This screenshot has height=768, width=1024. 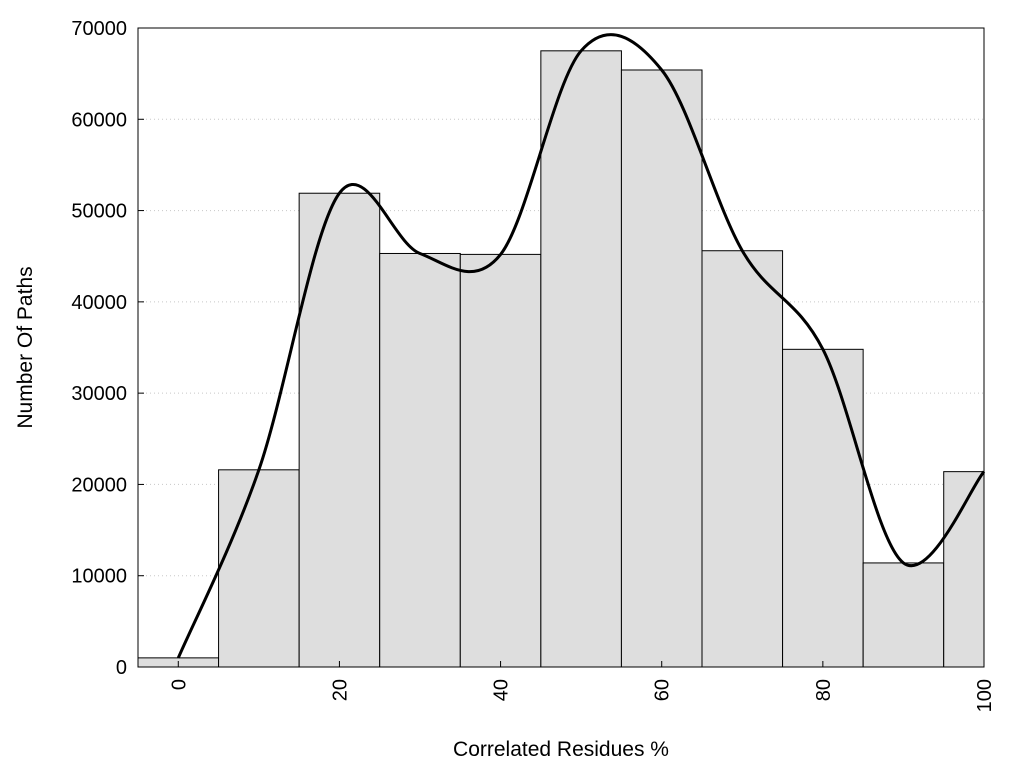 I want to click on y-tick-label: 30000, so click(x=99, y=394).